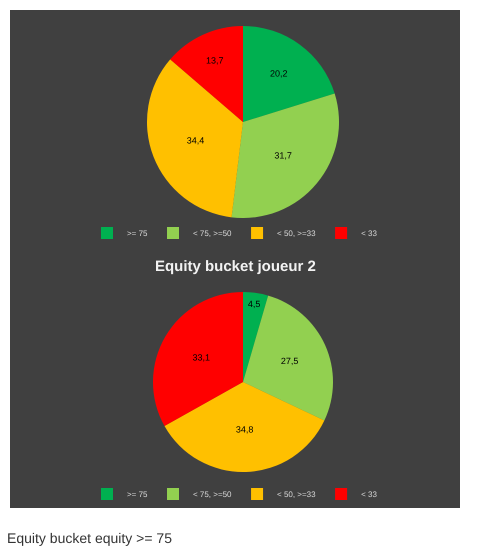  Describe the element at coordinates (254, 303) in the screenshot. I see `data-label: 4,5` at that location.